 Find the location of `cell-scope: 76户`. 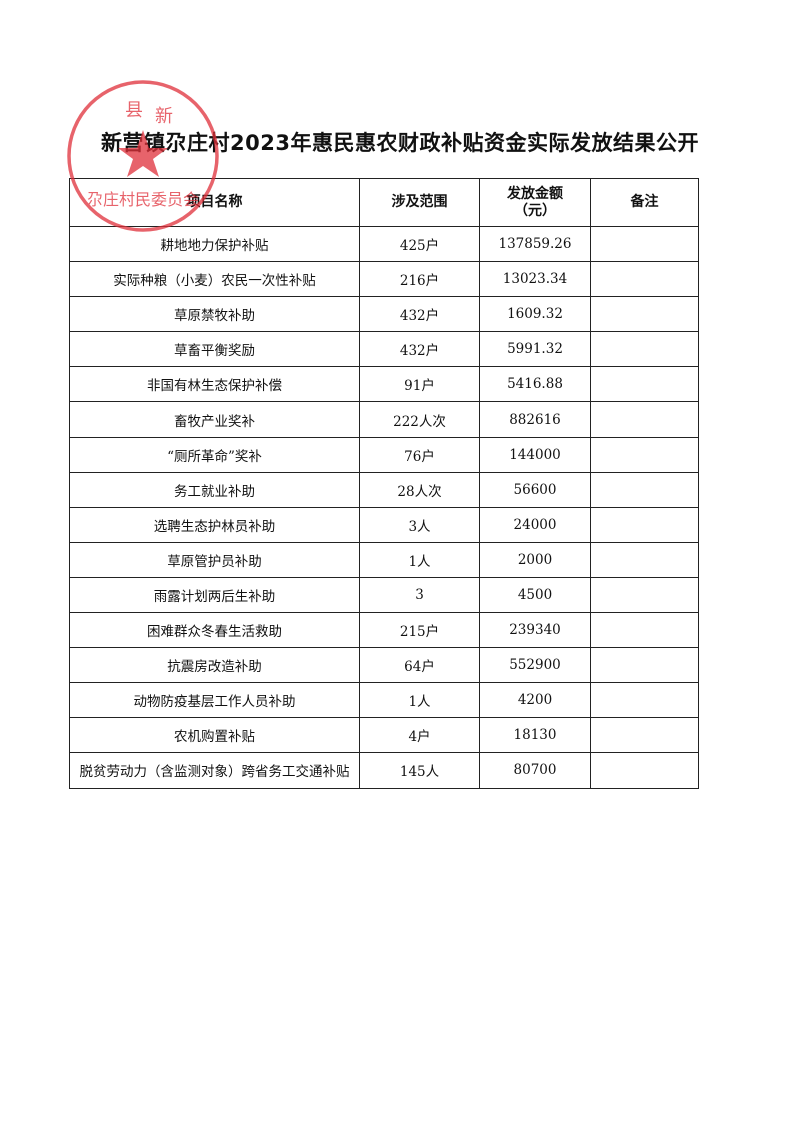

cell-scope: 76户 is located at coordinates (419, 454).